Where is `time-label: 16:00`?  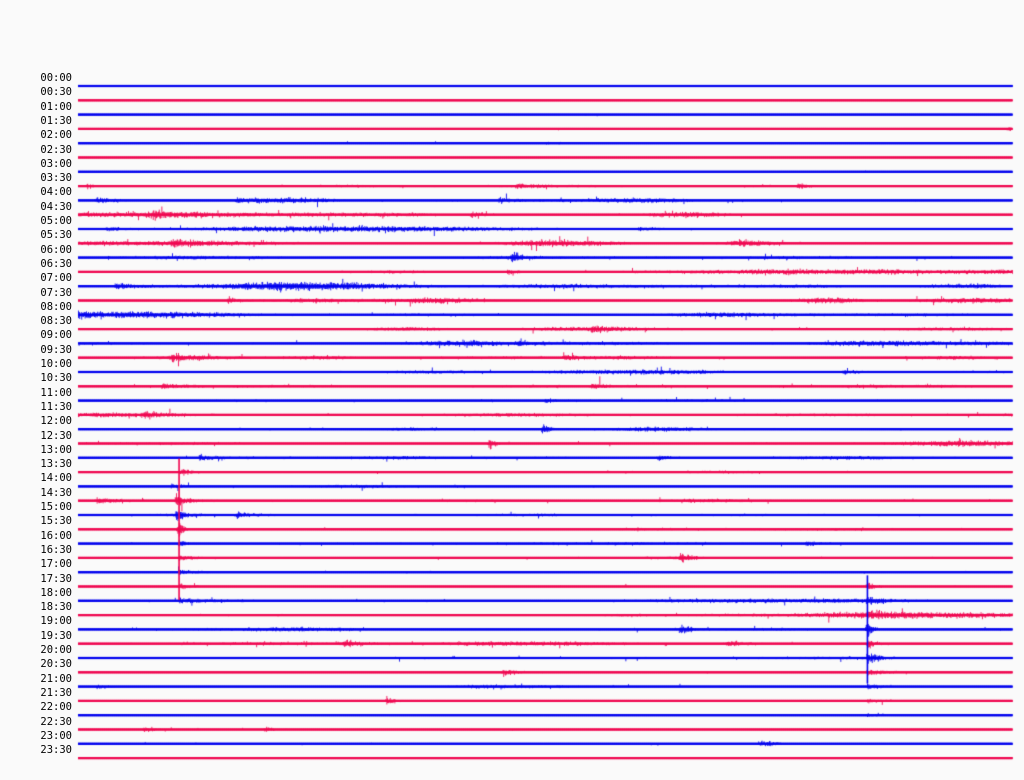 time-label: 16:00 is located at coordinates (56, 535).